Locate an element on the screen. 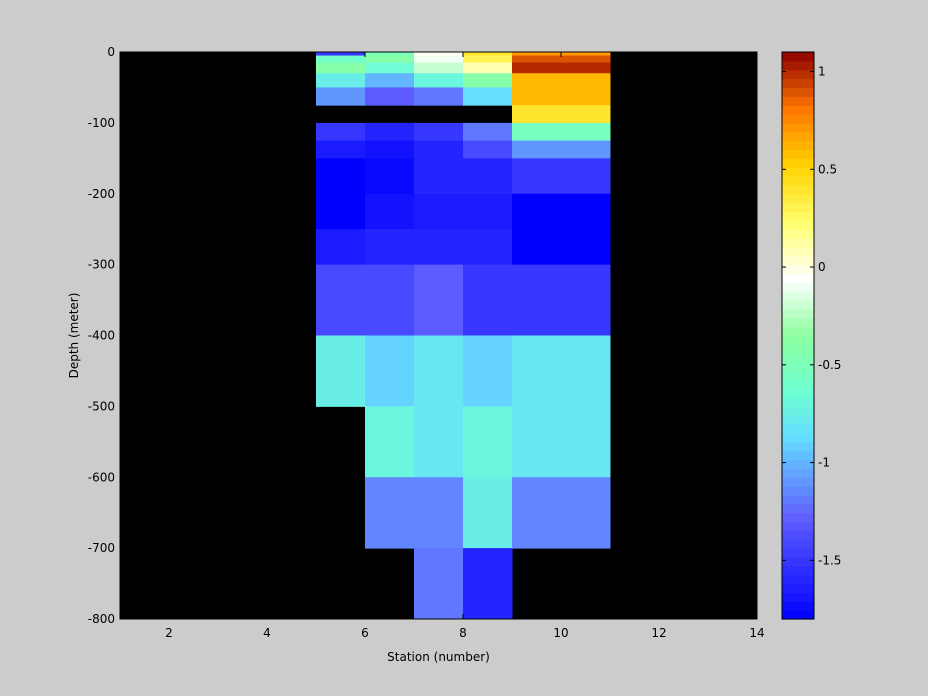  colorbar-tick-label: 0.5 is located at coordinates (827, 169).